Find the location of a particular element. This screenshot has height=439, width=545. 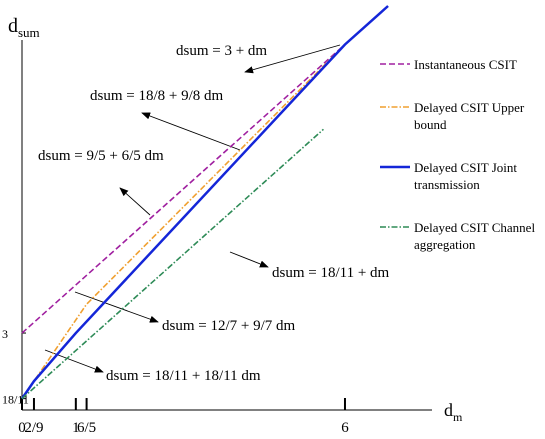

legend-label: Delayed CSIT Joint transmission is located at coordinates (466, 176).